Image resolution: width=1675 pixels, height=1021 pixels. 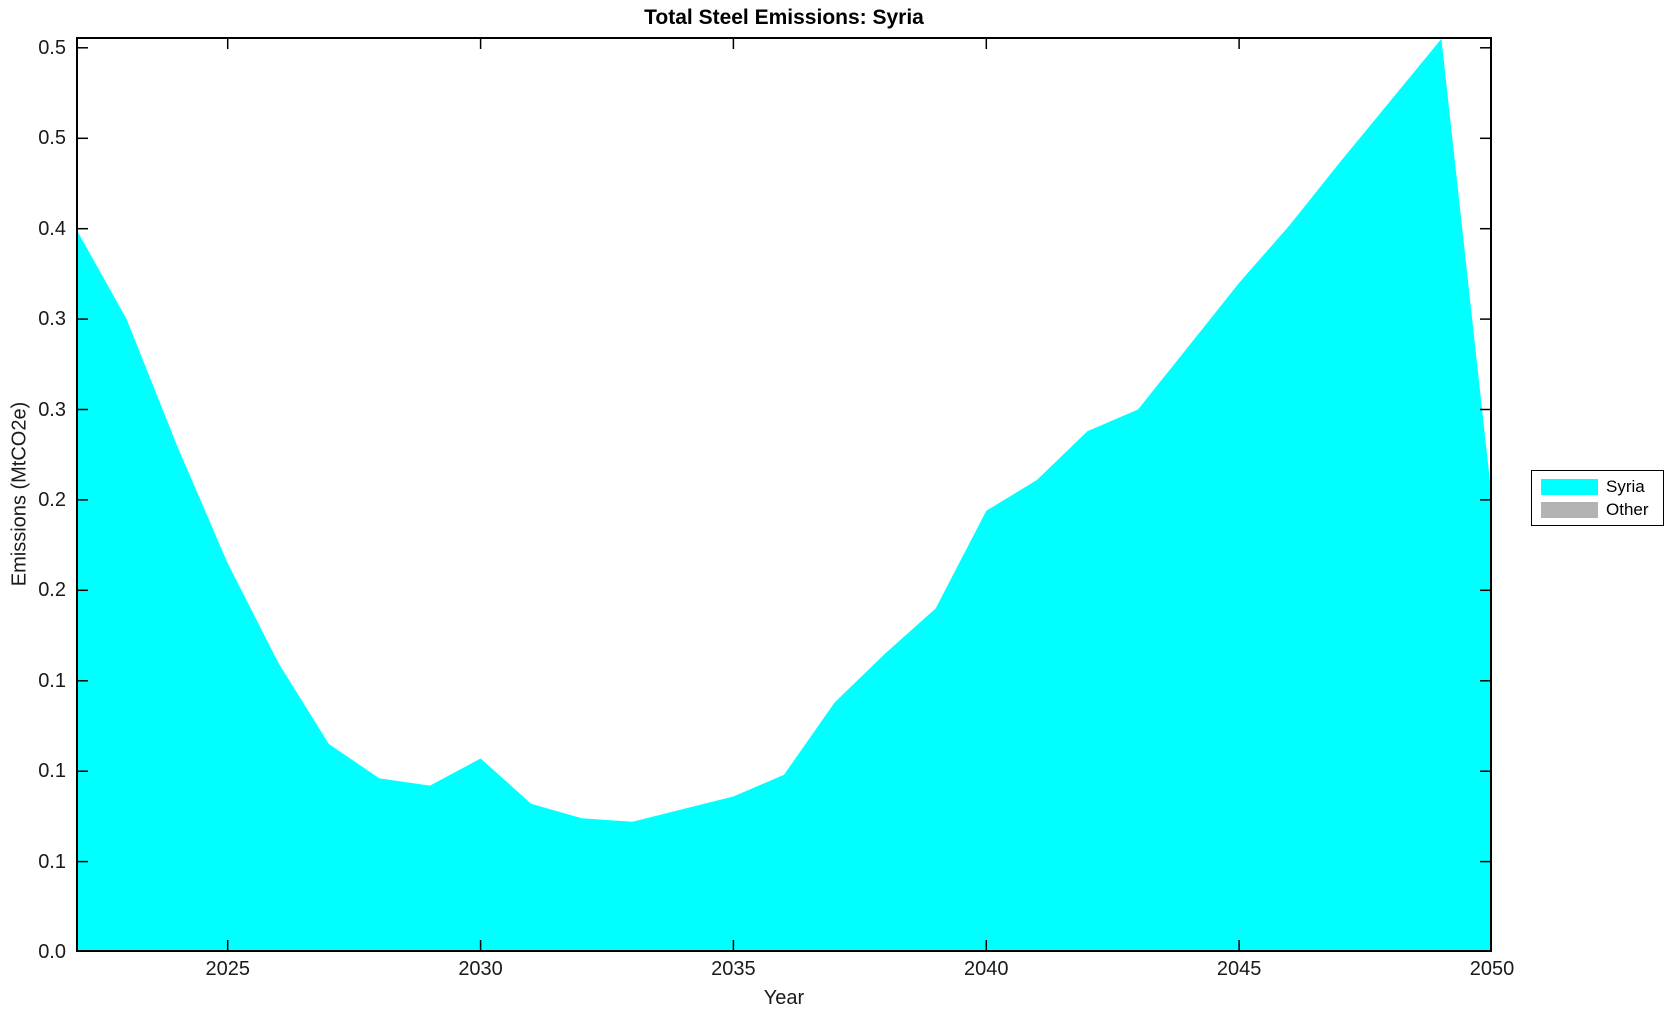 What do you see at coordinates (986, 969) in the screenshot?
I see `x-tick-label: 2040` at bounding box center [986, 969].